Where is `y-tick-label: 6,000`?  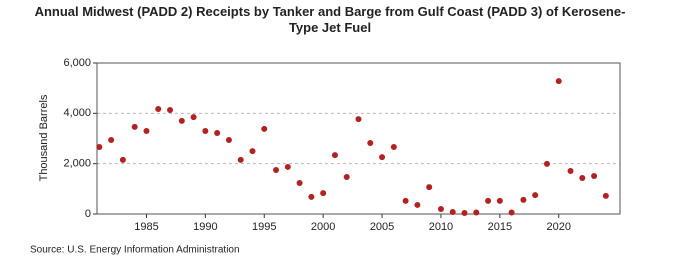 y-tick-label: 6,000 is located at coordinates (77, 63).